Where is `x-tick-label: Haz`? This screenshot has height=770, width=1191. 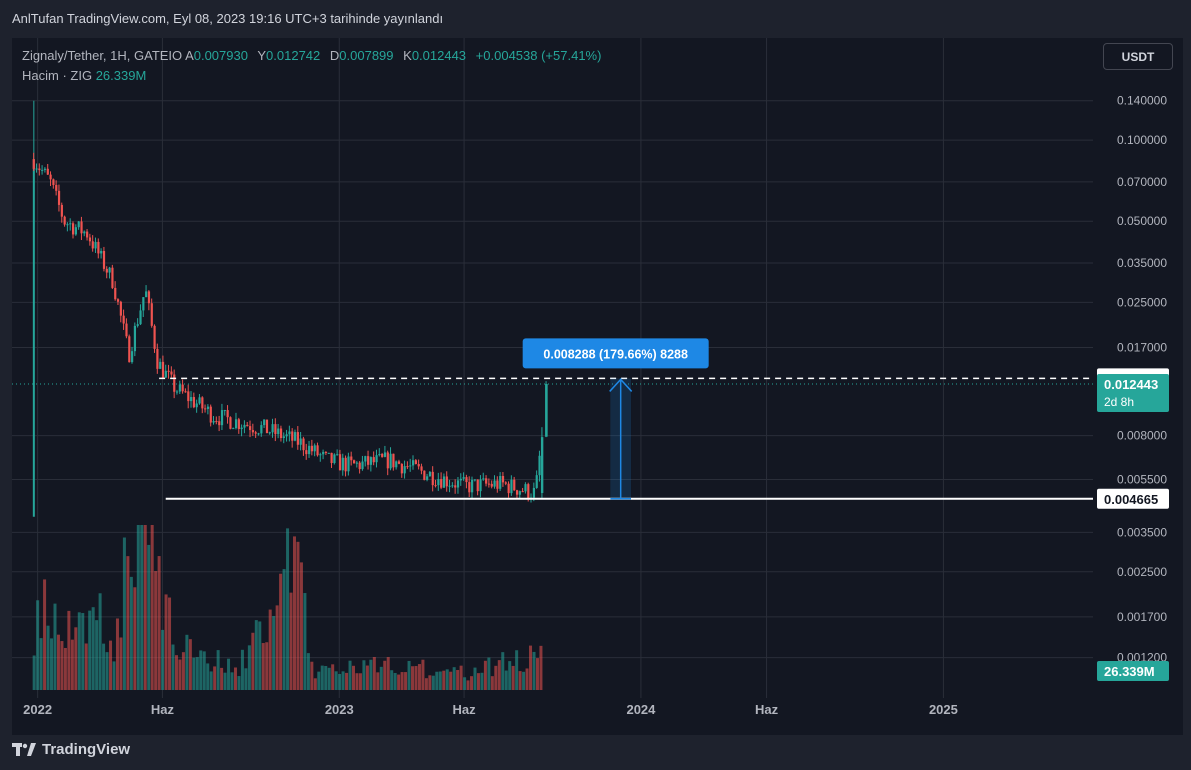 x-tick-label: Haz is located at coordinates (465, 709).